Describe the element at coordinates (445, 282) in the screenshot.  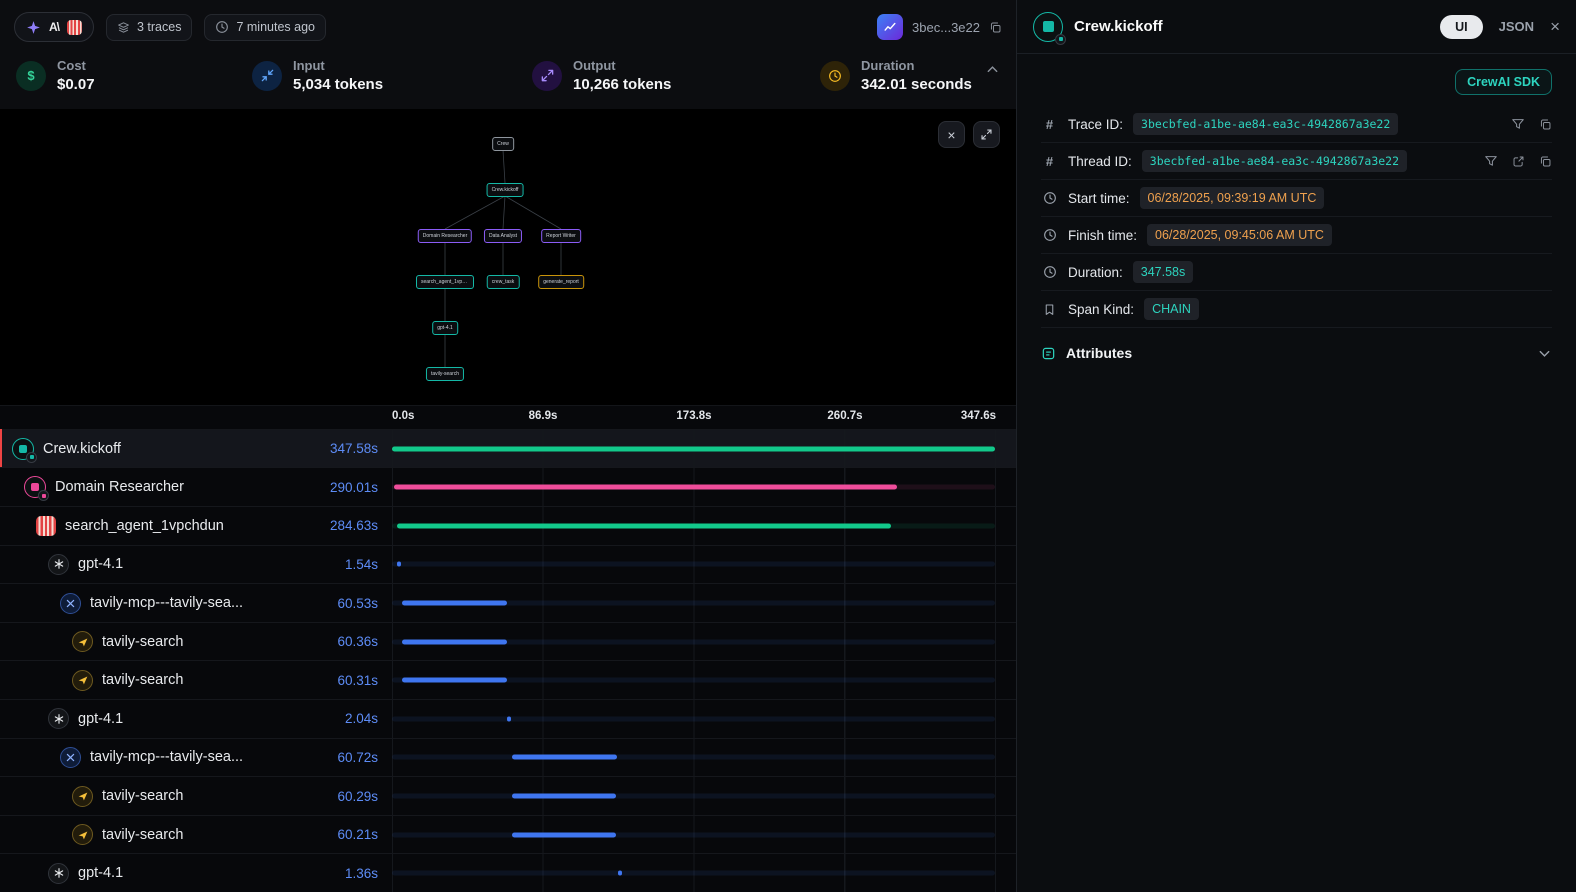
I see `graph-node: search_agent_1vpchdun` at that location.